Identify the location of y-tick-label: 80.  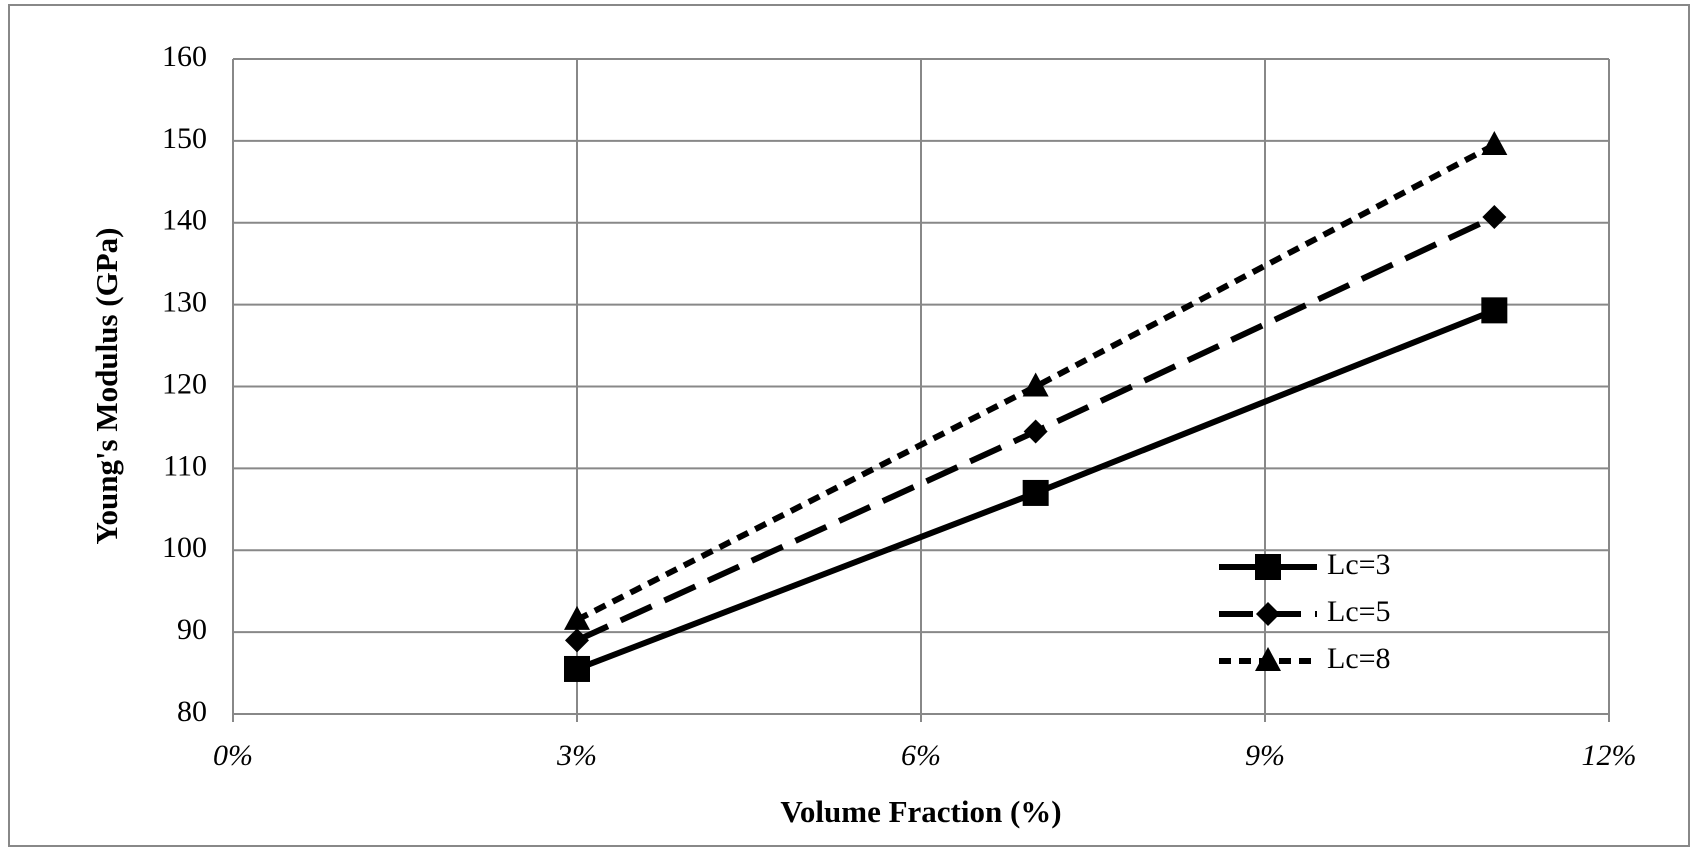
(192, 711).